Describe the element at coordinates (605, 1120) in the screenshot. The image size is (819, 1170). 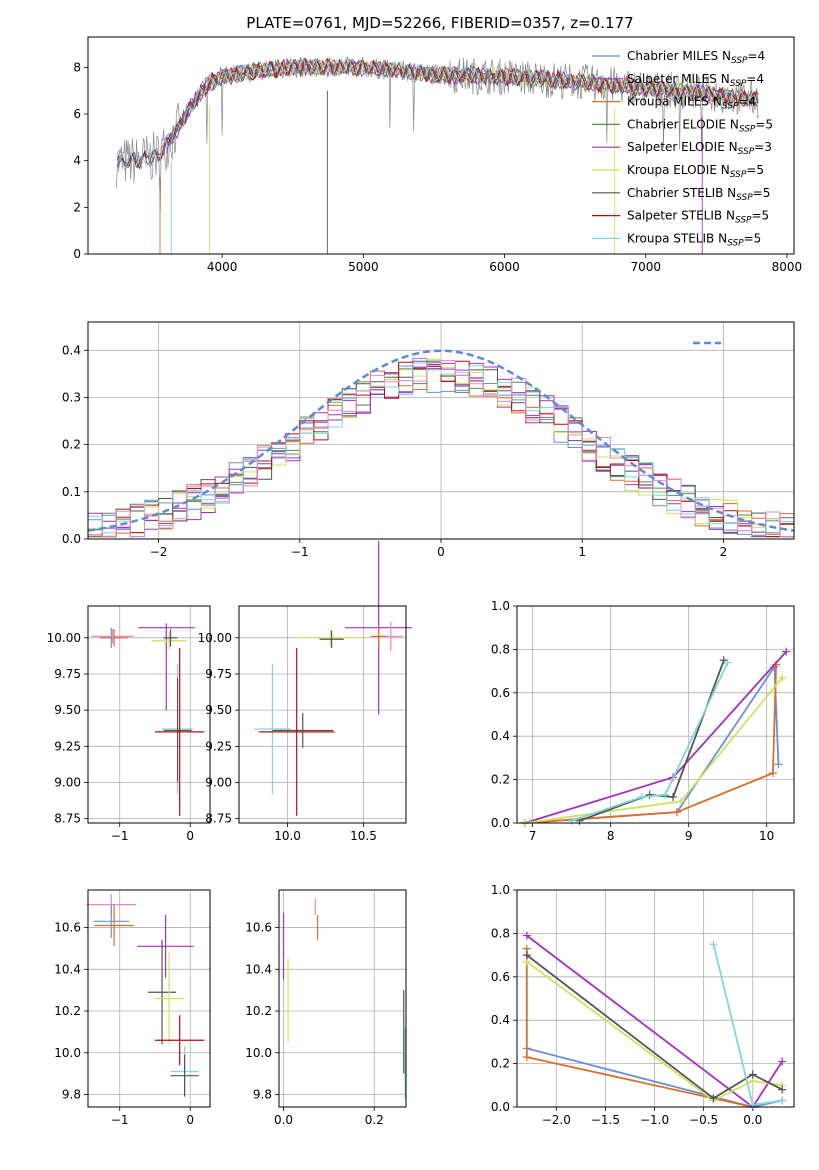
I see `x-tick-label: −1.5` at that location.